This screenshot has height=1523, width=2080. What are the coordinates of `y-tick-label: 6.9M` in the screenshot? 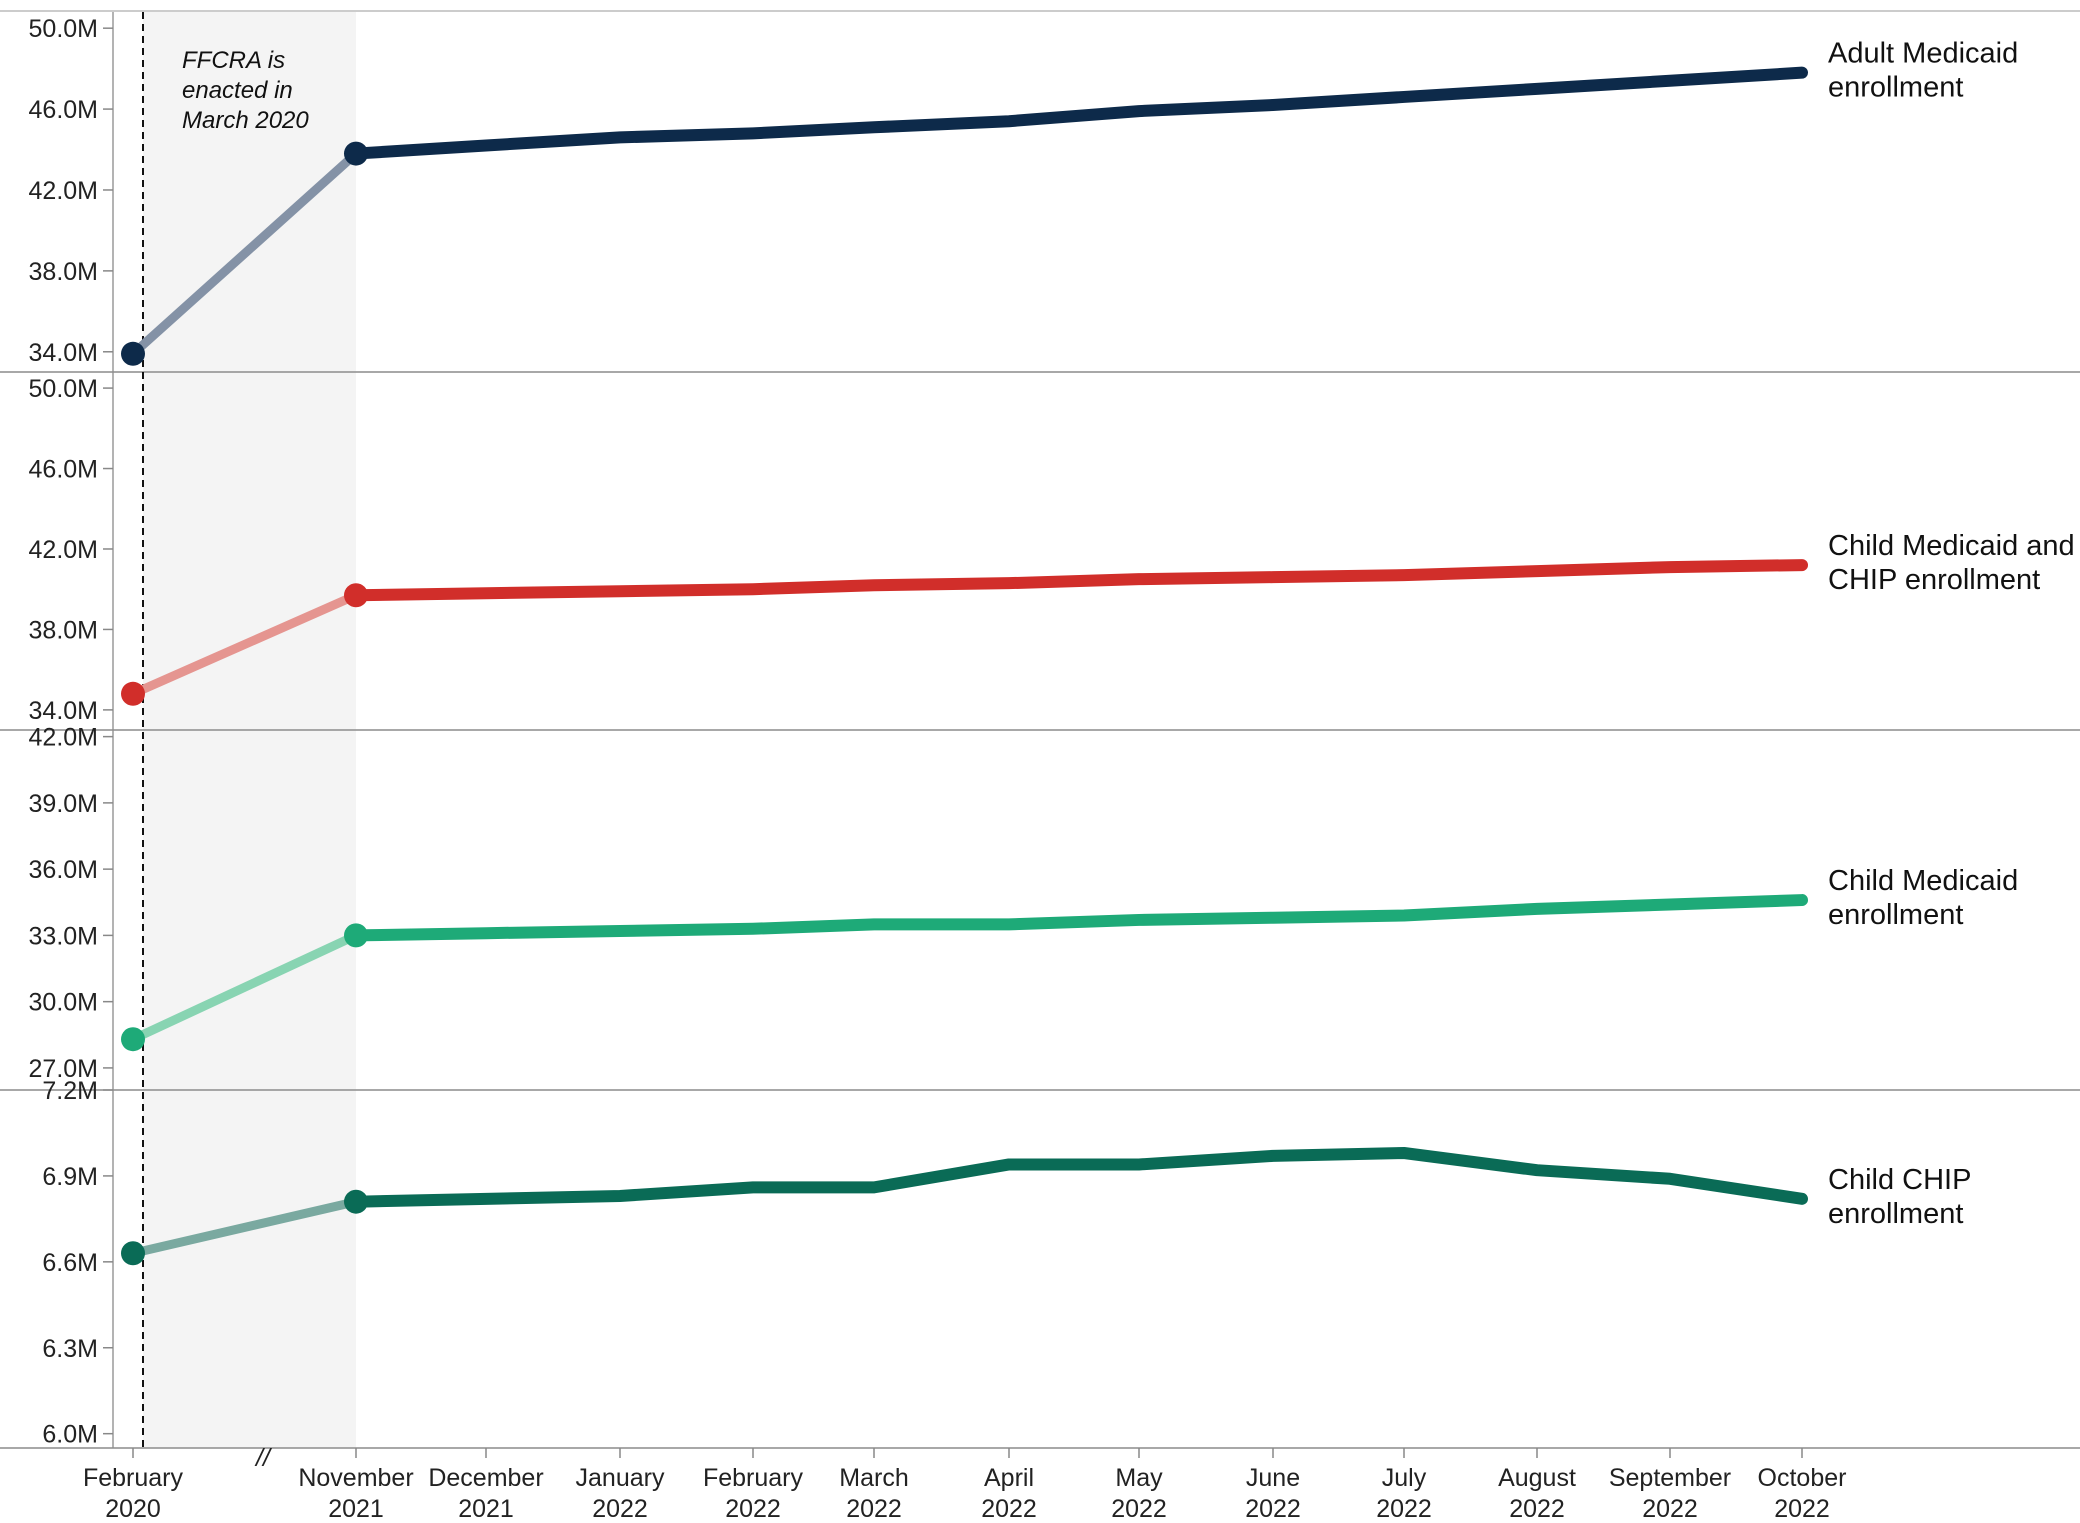 It's located at (70, 1177).